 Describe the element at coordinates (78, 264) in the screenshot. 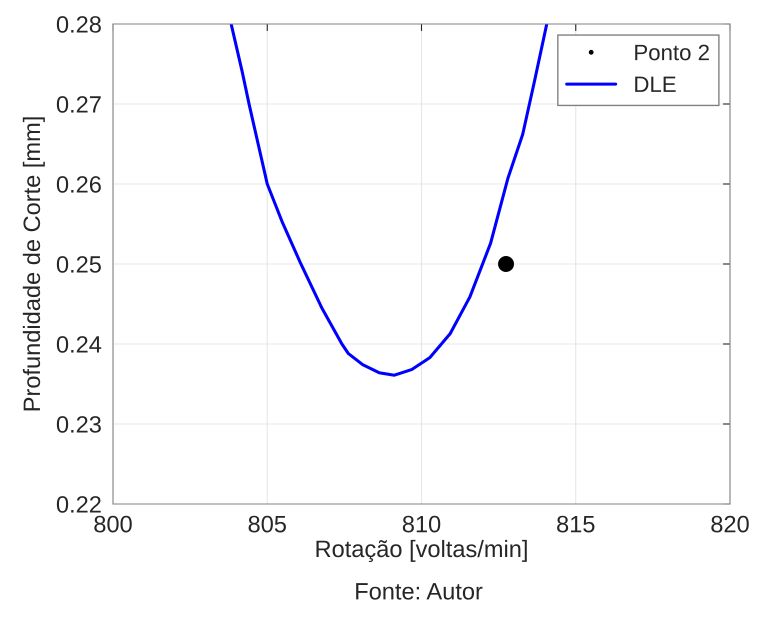

I see `y-tick-label: 0.25` at that location.